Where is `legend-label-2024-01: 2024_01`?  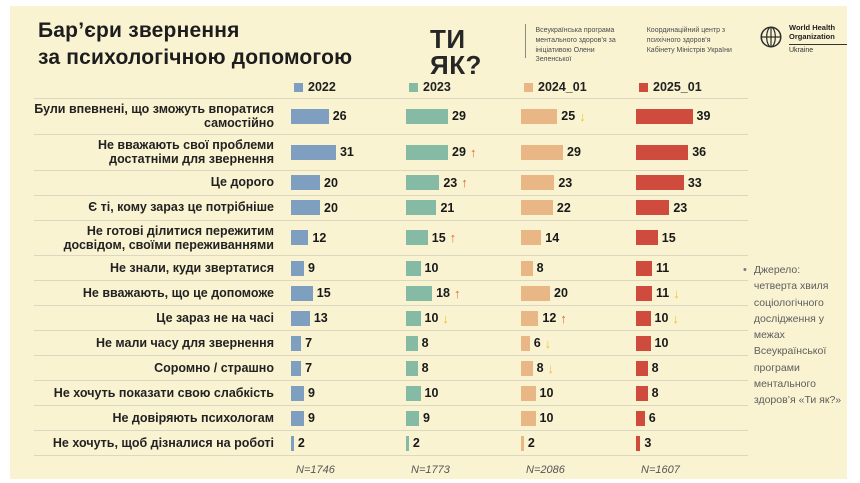
legend-label-2024-01: 2024_01 is located at coordinates (562, 87).